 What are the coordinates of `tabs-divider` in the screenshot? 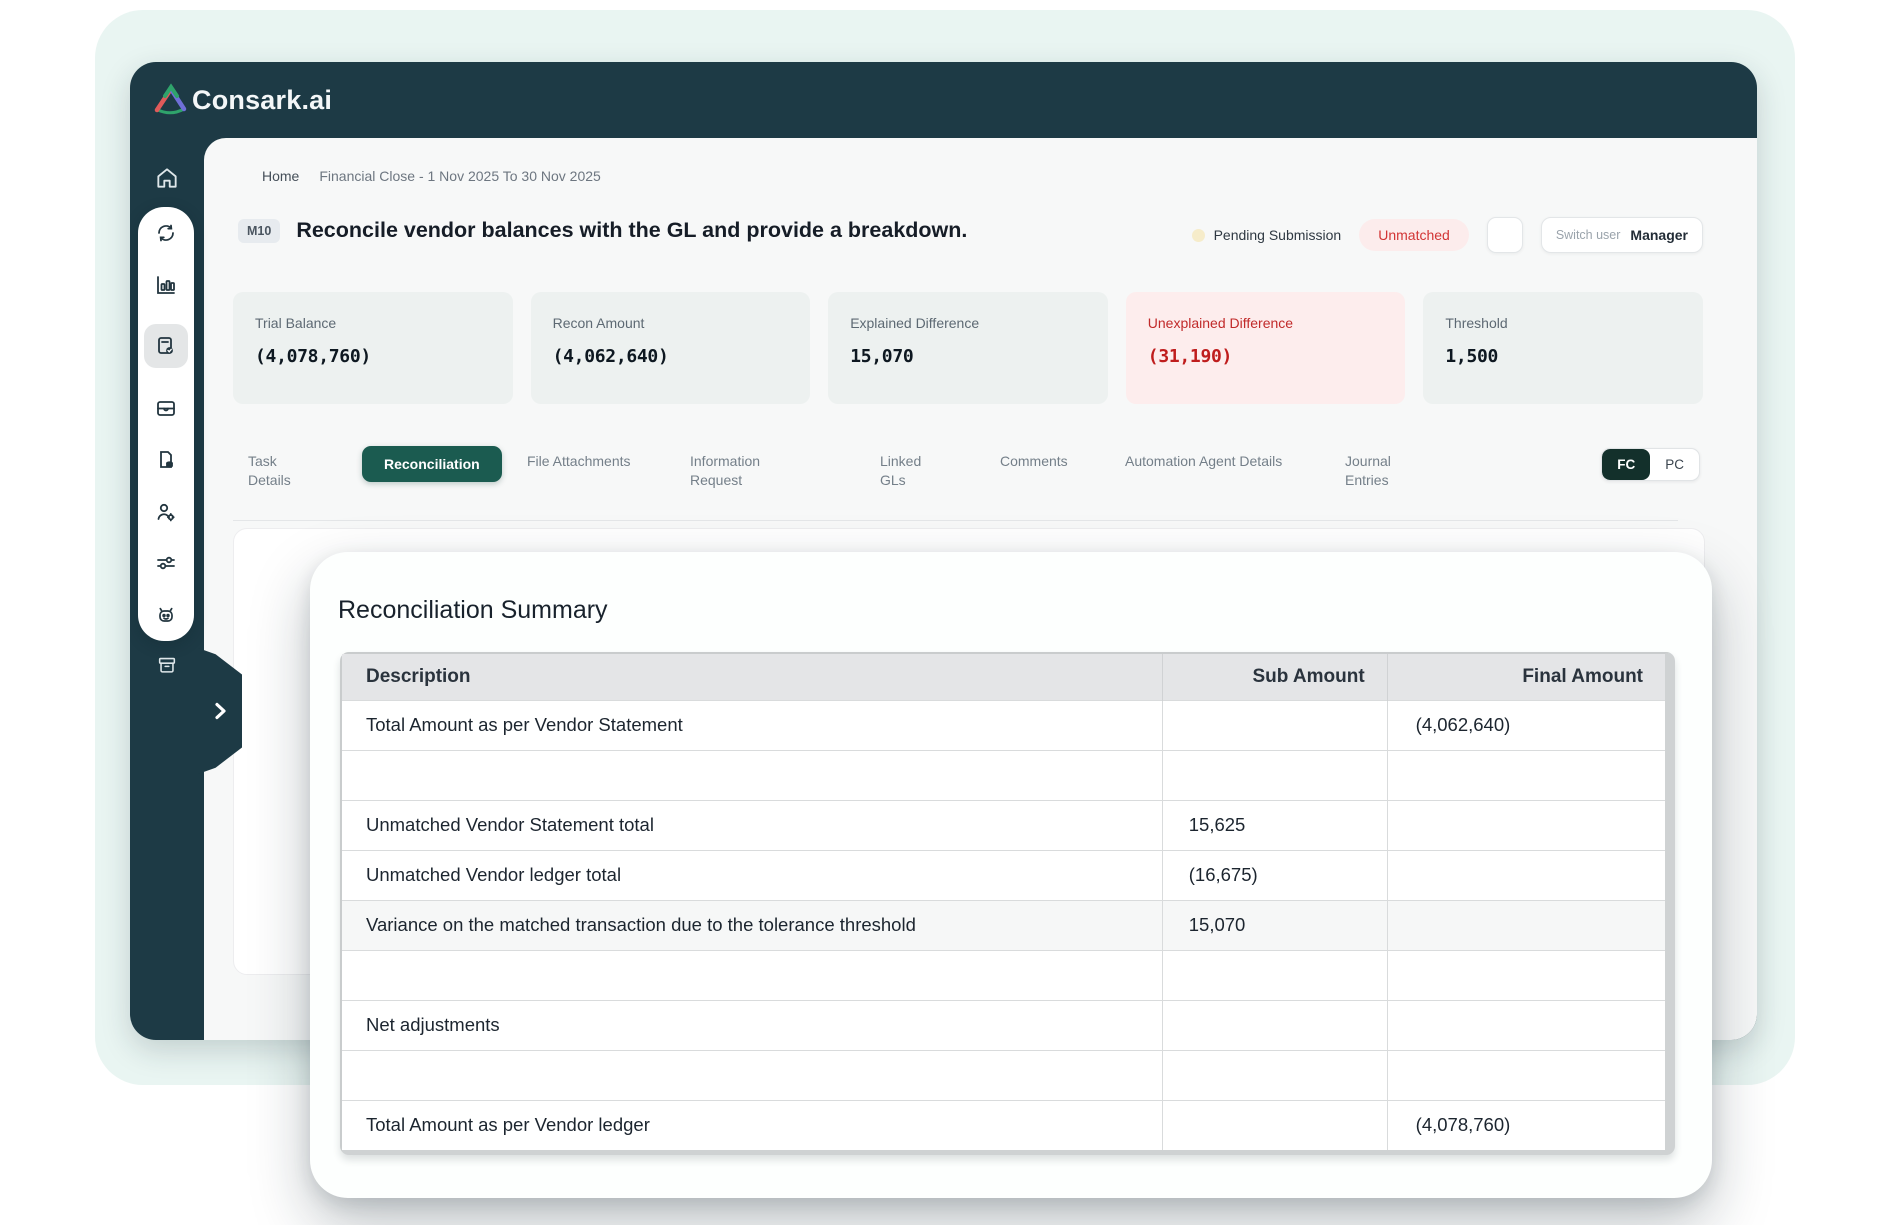 It's located at (955, 520).